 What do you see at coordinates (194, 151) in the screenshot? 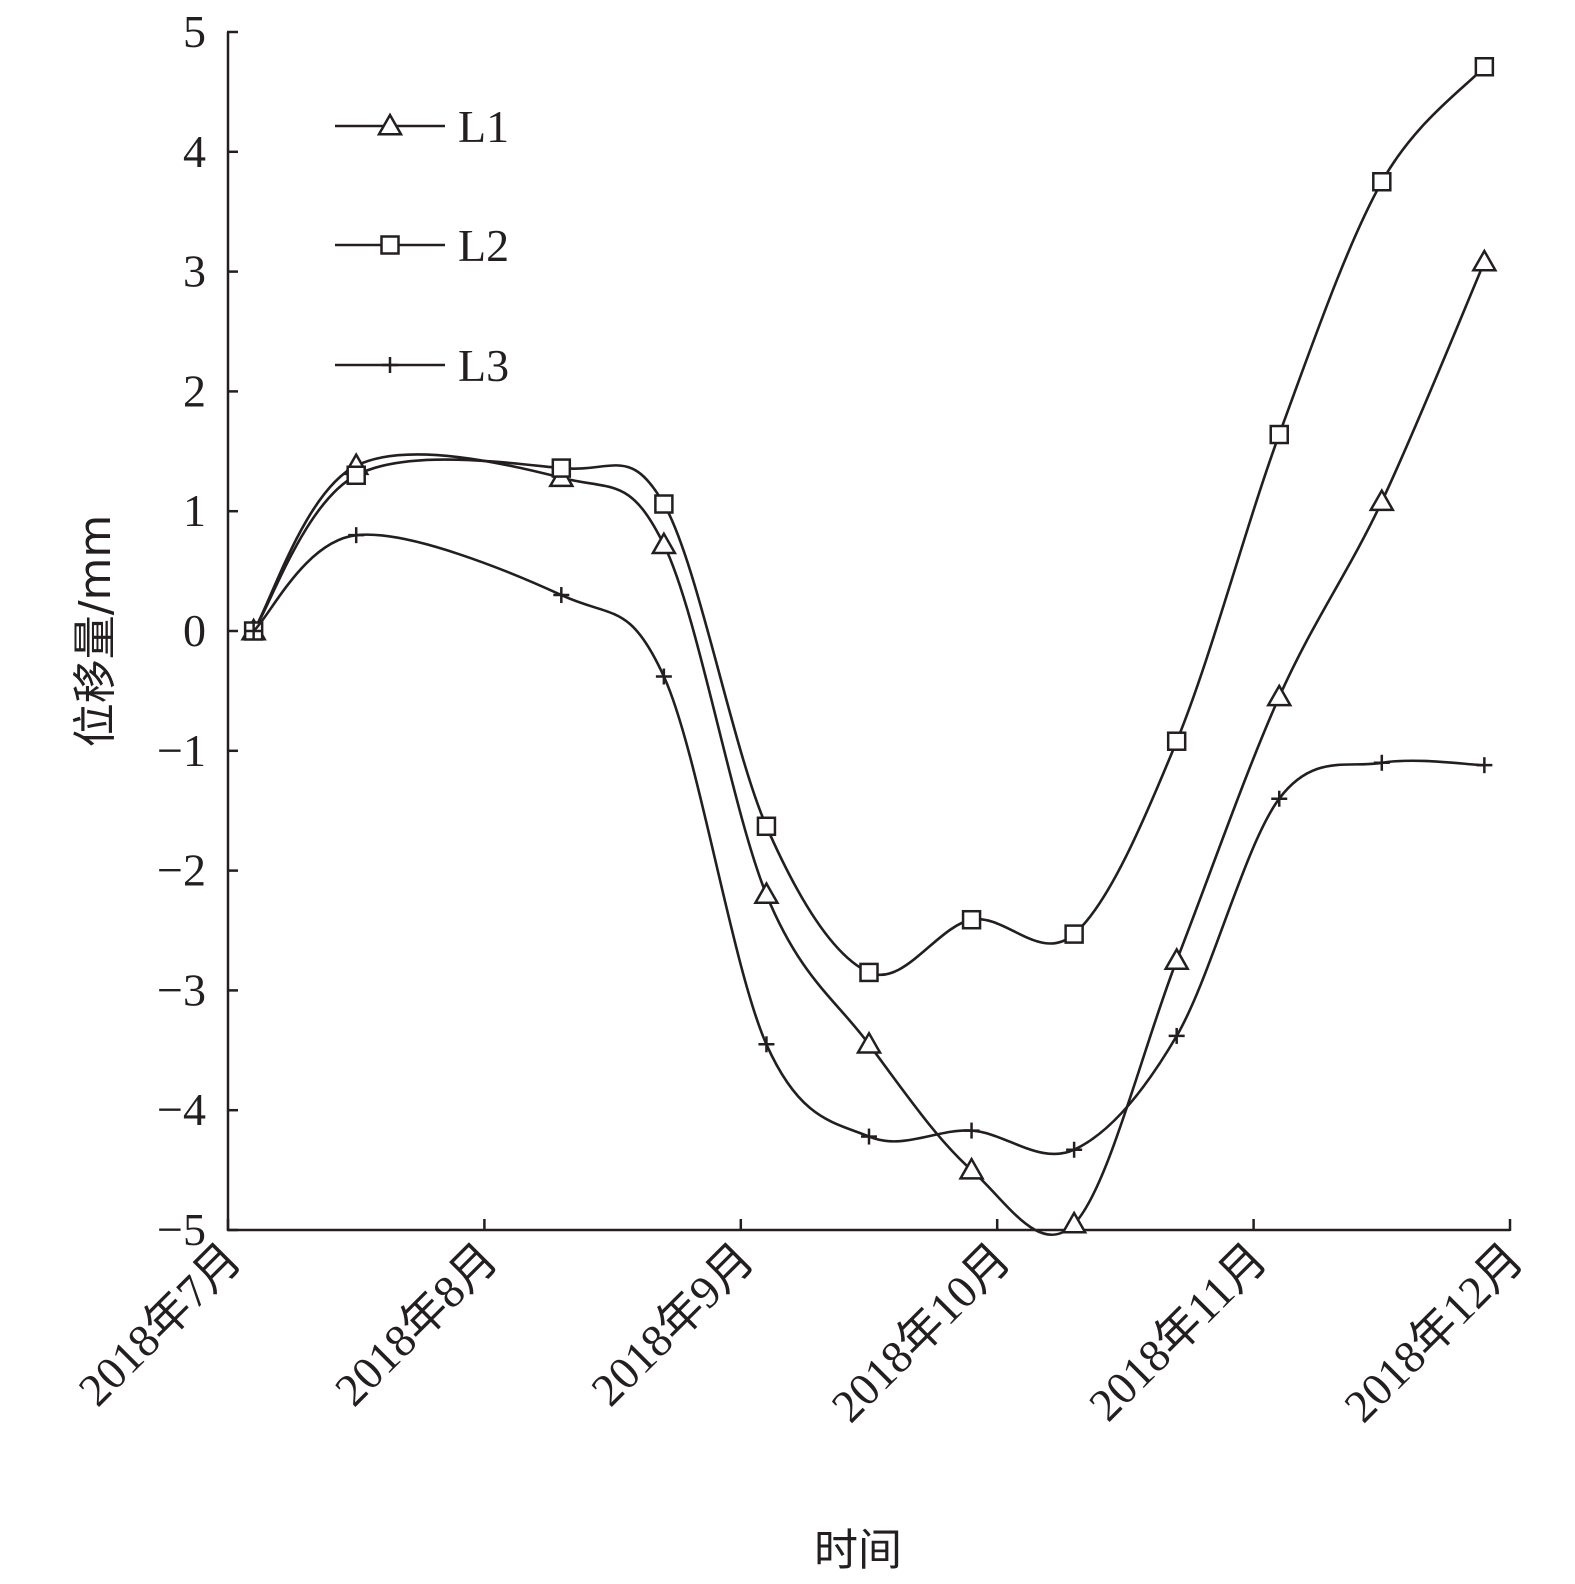
I see `y-tick-label: 4` at bounding box center [194, 151].